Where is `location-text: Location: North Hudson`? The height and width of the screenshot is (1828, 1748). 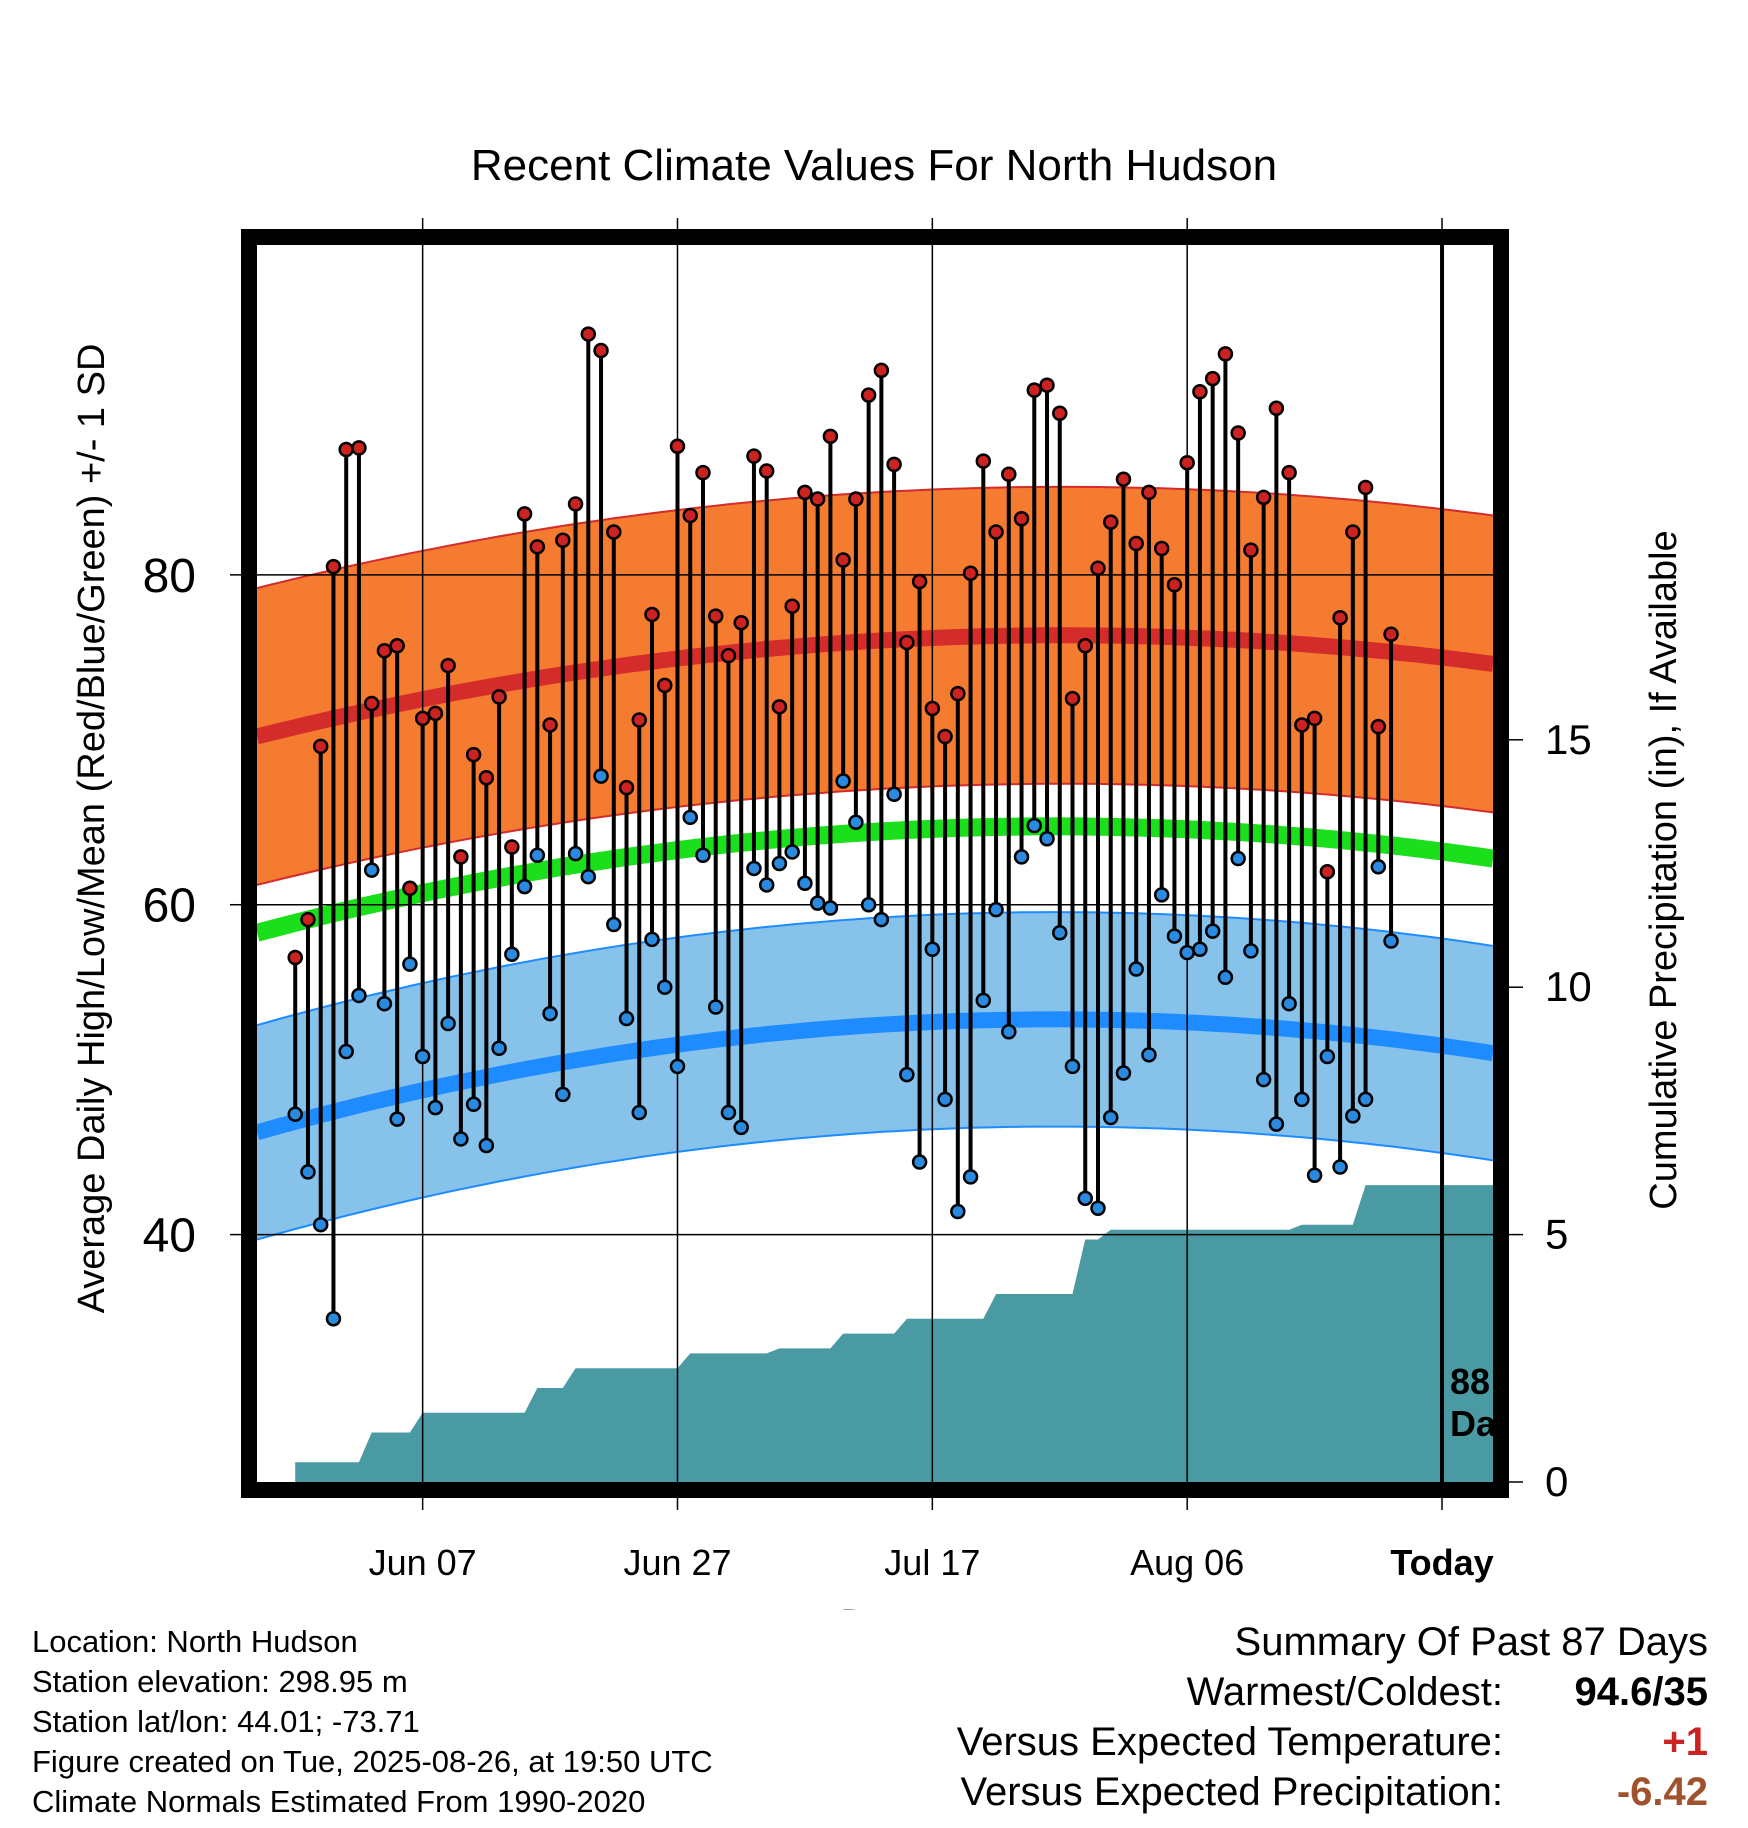
location-text: Location: North Hudson is located at coordinates (195, 1641).